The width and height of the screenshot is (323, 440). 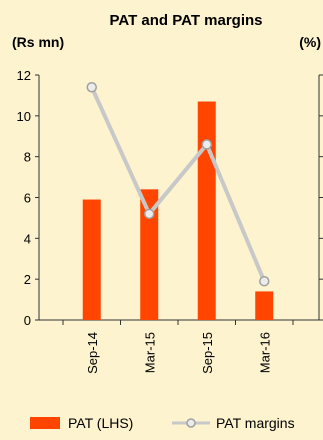 I want to click on right-axis-unit: (%), so click(x=310, y=42).